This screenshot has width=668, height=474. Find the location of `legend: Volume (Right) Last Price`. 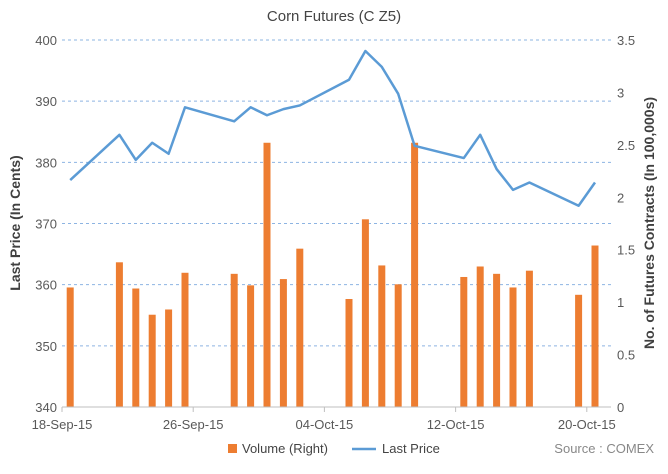

legend: Volume (Right) Last Price is located at coordinates (334, 448).